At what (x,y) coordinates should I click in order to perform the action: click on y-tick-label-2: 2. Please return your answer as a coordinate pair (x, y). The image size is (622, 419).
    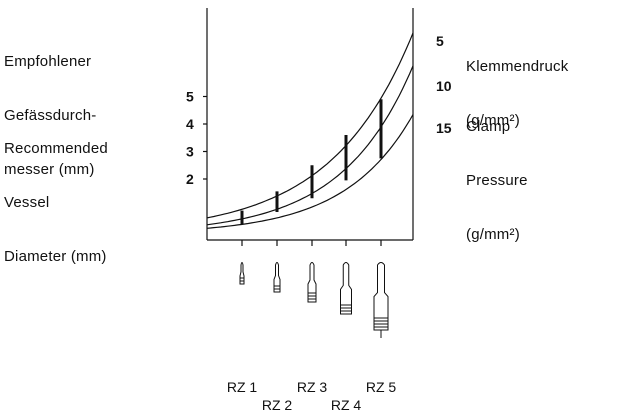
    Looking at the image, I should click on (190, 179).